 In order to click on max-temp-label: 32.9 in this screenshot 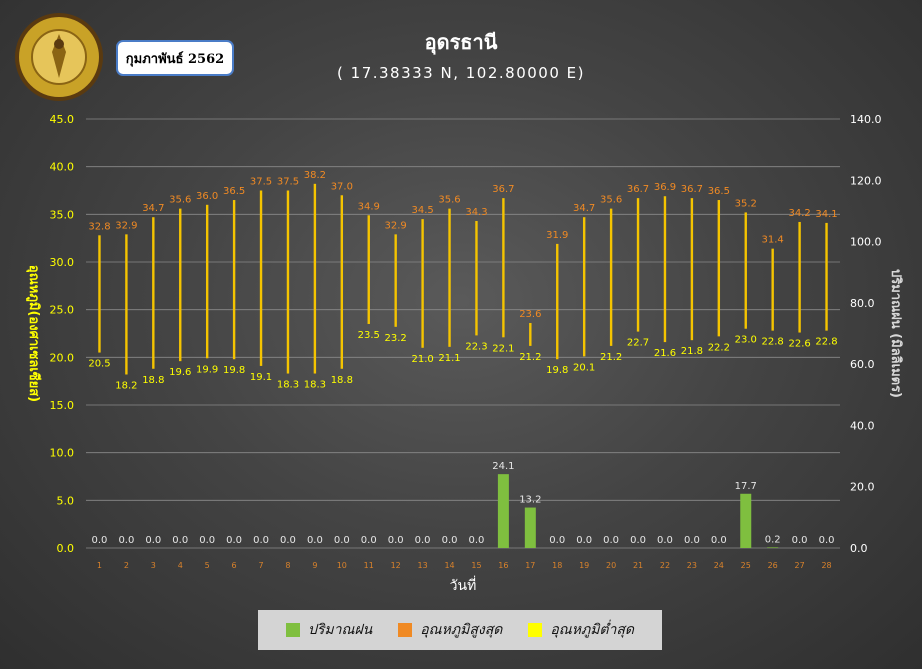, I will do `click(396, 225)`.